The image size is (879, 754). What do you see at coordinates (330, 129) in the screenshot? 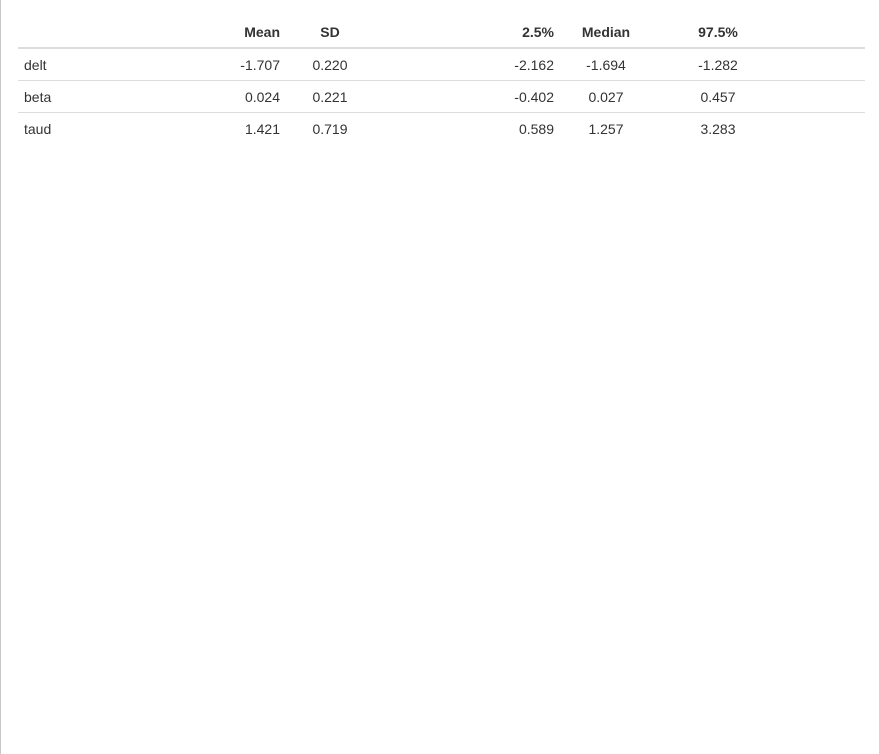
I see `row-sd: 0.719` at bounding box center [330, 129].